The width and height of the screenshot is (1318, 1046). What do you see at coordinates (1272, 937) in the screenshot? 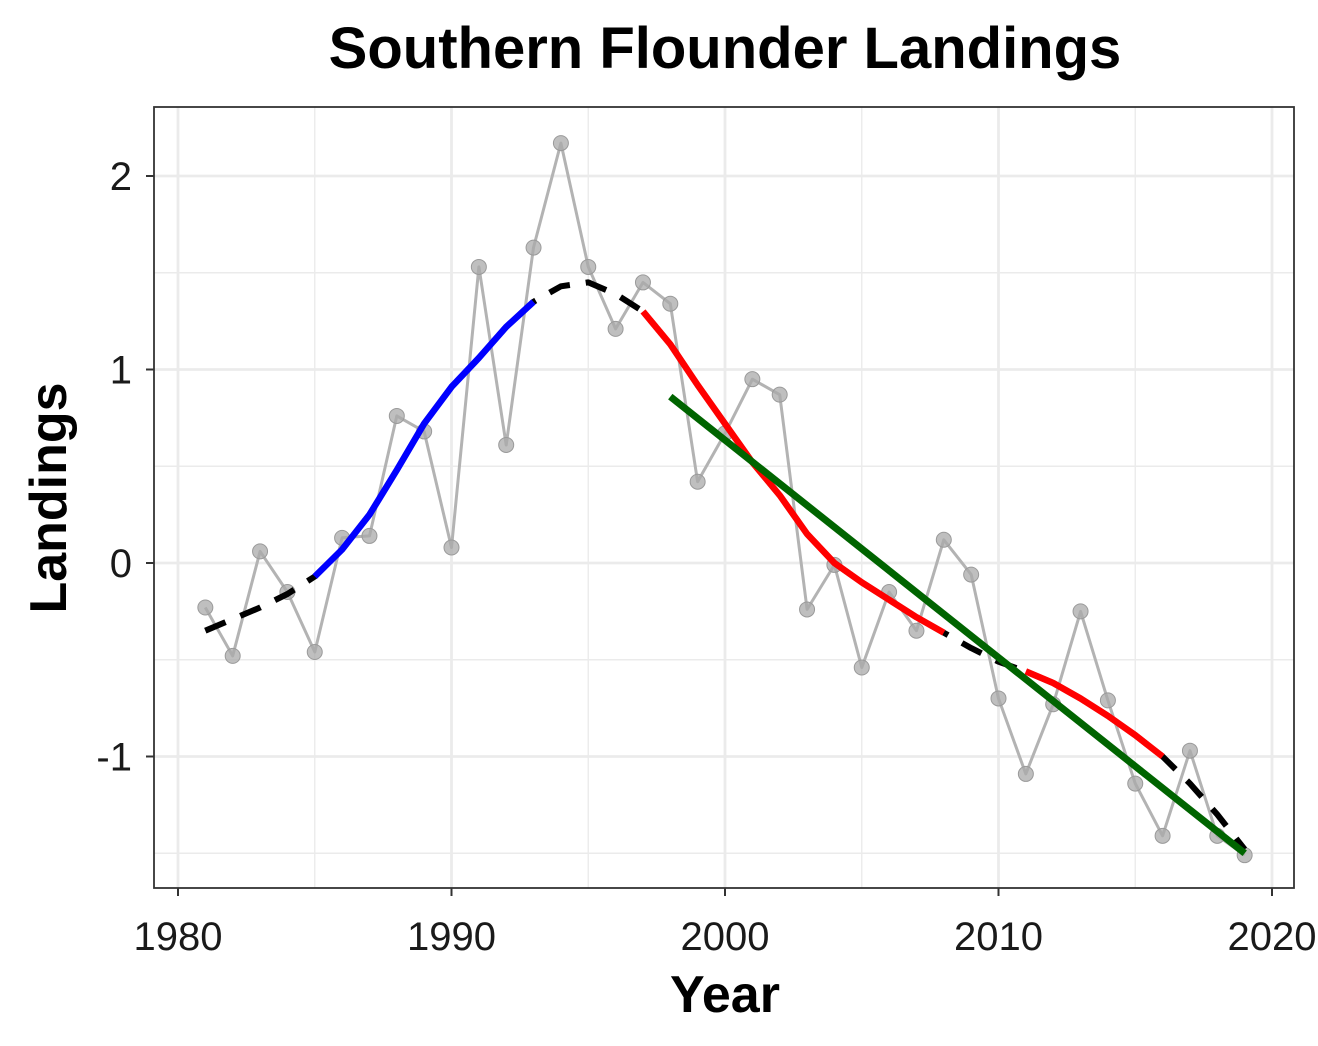
I see `x-tick-label: 2020` at bounding box center [1272, 937].